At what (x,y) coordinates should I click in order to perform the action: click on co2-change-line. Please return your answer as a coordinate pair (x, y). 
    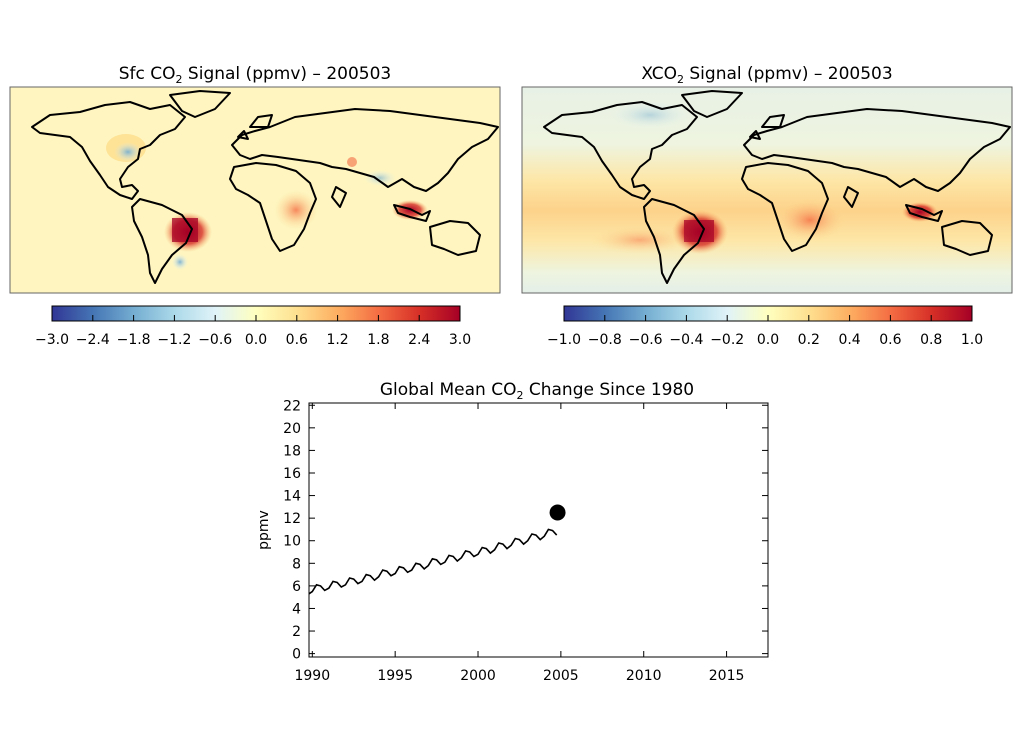
    Looking at the image, I should click on (433, 561).